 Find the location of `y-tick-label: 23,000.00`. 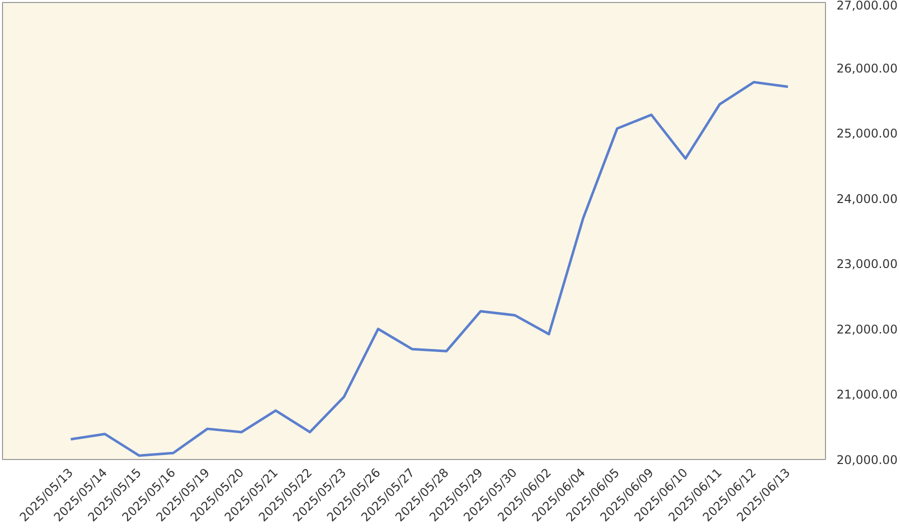

y-tick-label: 23,000.00 is located at coordinates (867, 264).